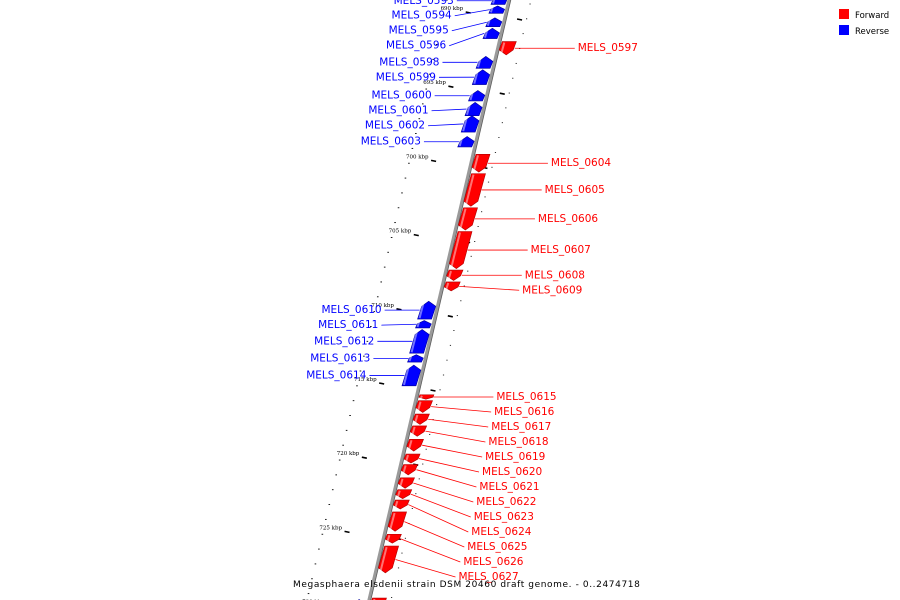 Image resolution: width=900 pixels, height=600 pixels. I want to click on gene-label: MELS_0622, so click(506, 502).